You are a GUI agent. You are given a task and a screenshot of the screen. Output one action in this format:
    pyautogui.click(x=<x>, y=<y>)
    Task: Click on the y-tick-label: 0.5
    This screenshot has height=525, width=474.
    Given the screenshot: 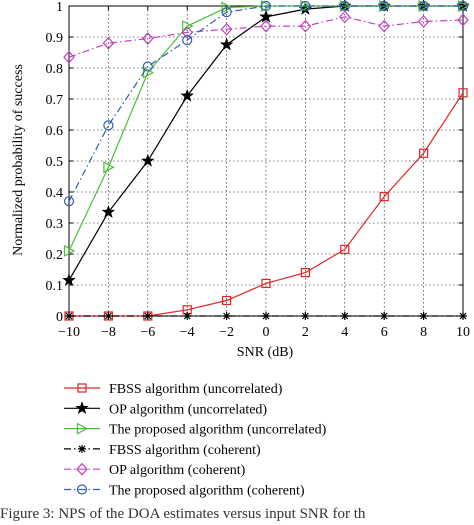 What is the action you would take?
    pyautogui.click(x=55, y=162)
    